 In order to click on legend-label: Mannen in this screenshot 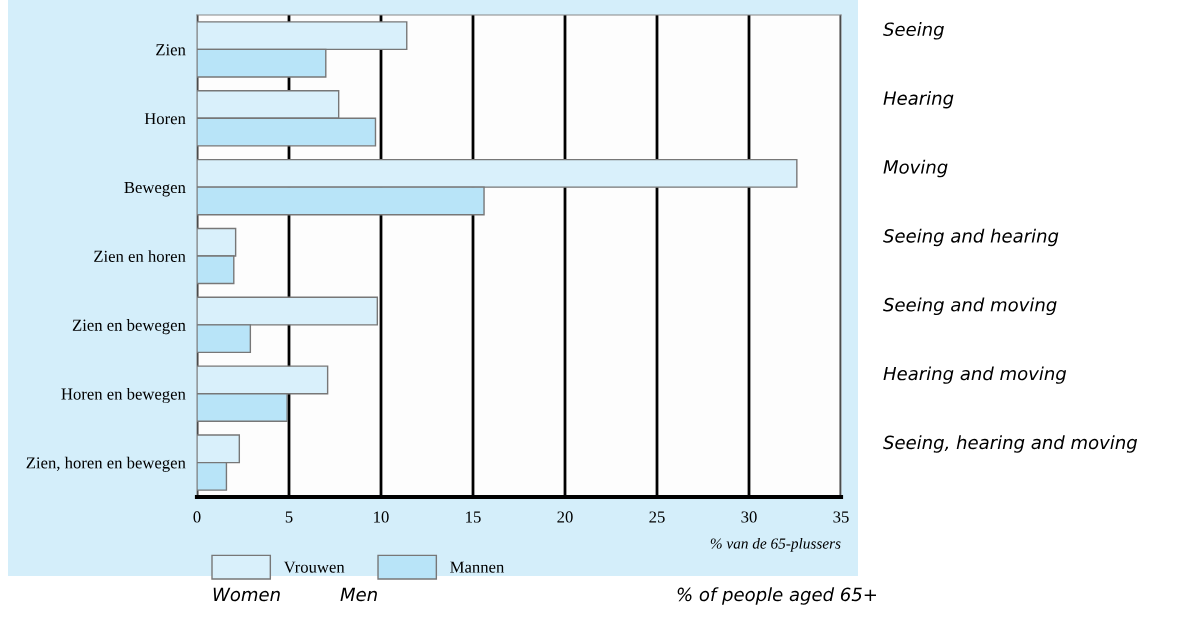, I will do `click(477, 567)`.